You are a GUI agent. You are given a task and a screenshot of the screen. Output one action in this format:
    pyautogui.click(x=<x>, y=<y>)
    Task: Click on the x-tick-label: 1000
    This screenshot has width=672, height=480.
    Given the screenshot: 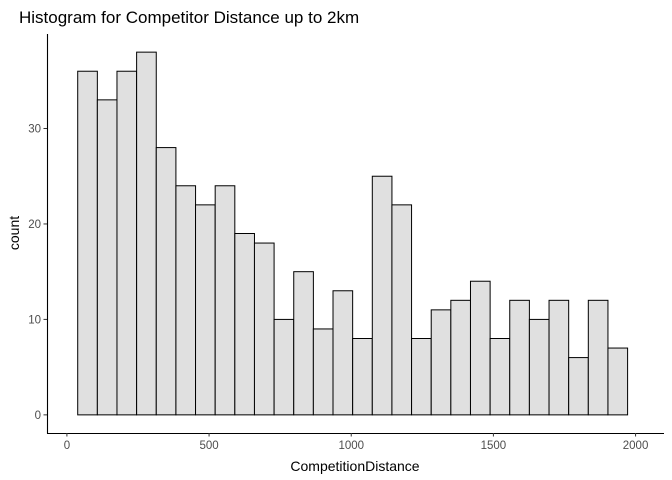 What is the action you would take?
    pyautogui.click(x=351, y=446)
    